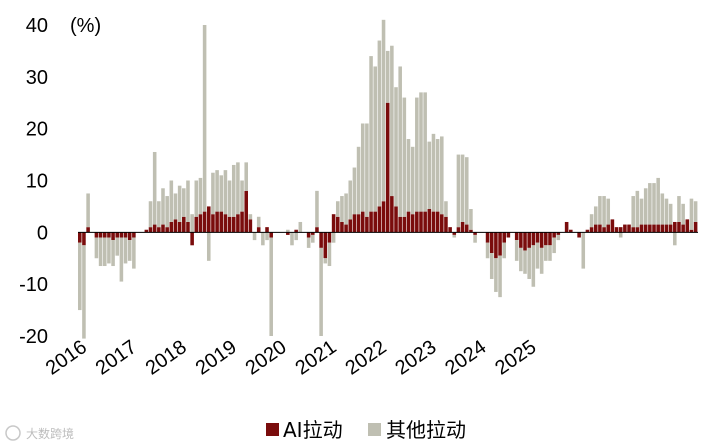 This screenshot has width=712, height=445. I want to click on x-tick-label: 2018, so click(166, 358).